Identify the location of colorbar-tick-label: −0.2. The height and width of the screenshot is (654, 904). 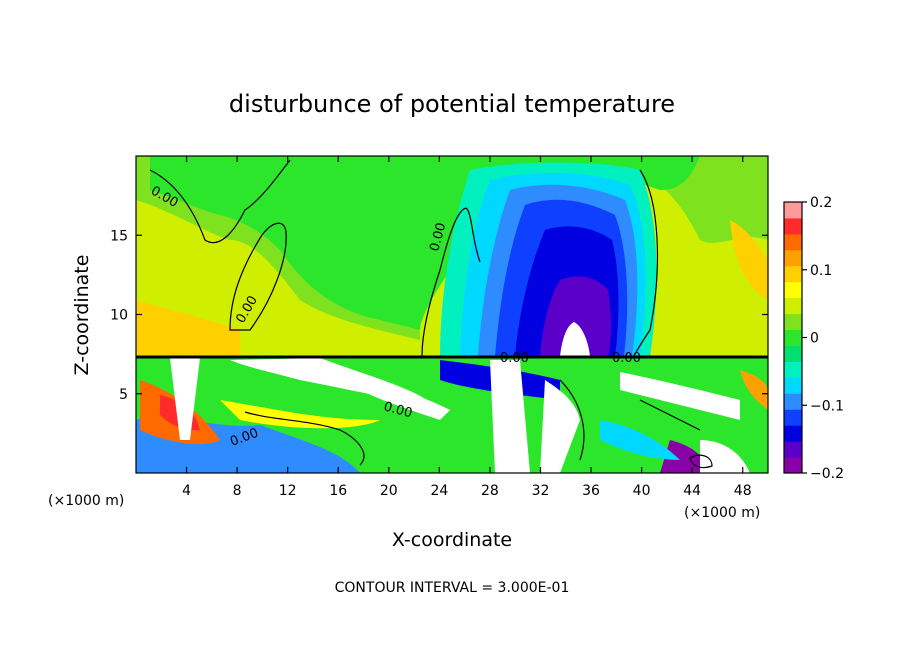
(827, 474).